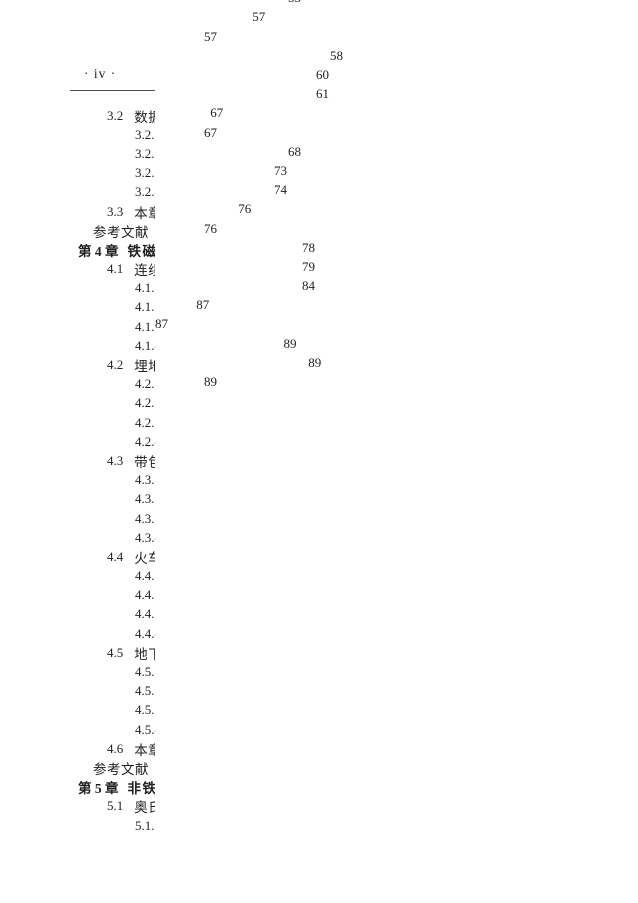 The image size is (638, 903). Describe the element at coordinates (148, 307) in the screenshot. I see `toc-entry-number: 4.1.2` at that location.